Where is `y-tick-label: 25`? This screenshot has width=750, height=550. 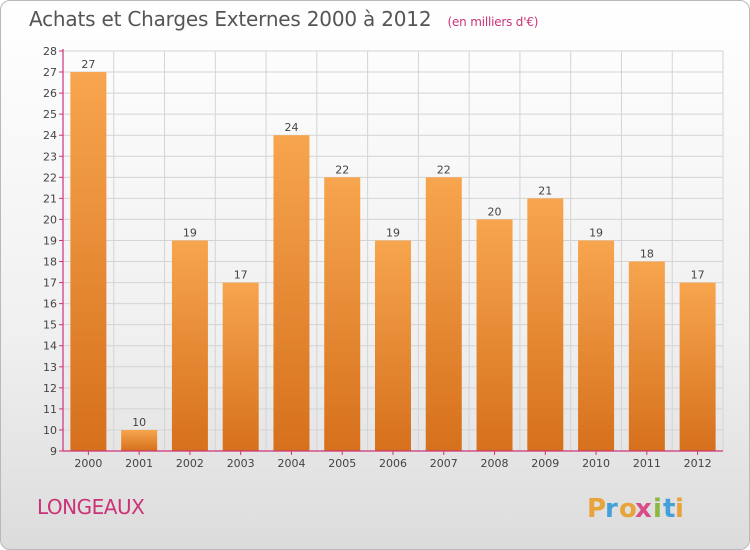 y-tick-label: 25 is located at coordinates (50, 114).